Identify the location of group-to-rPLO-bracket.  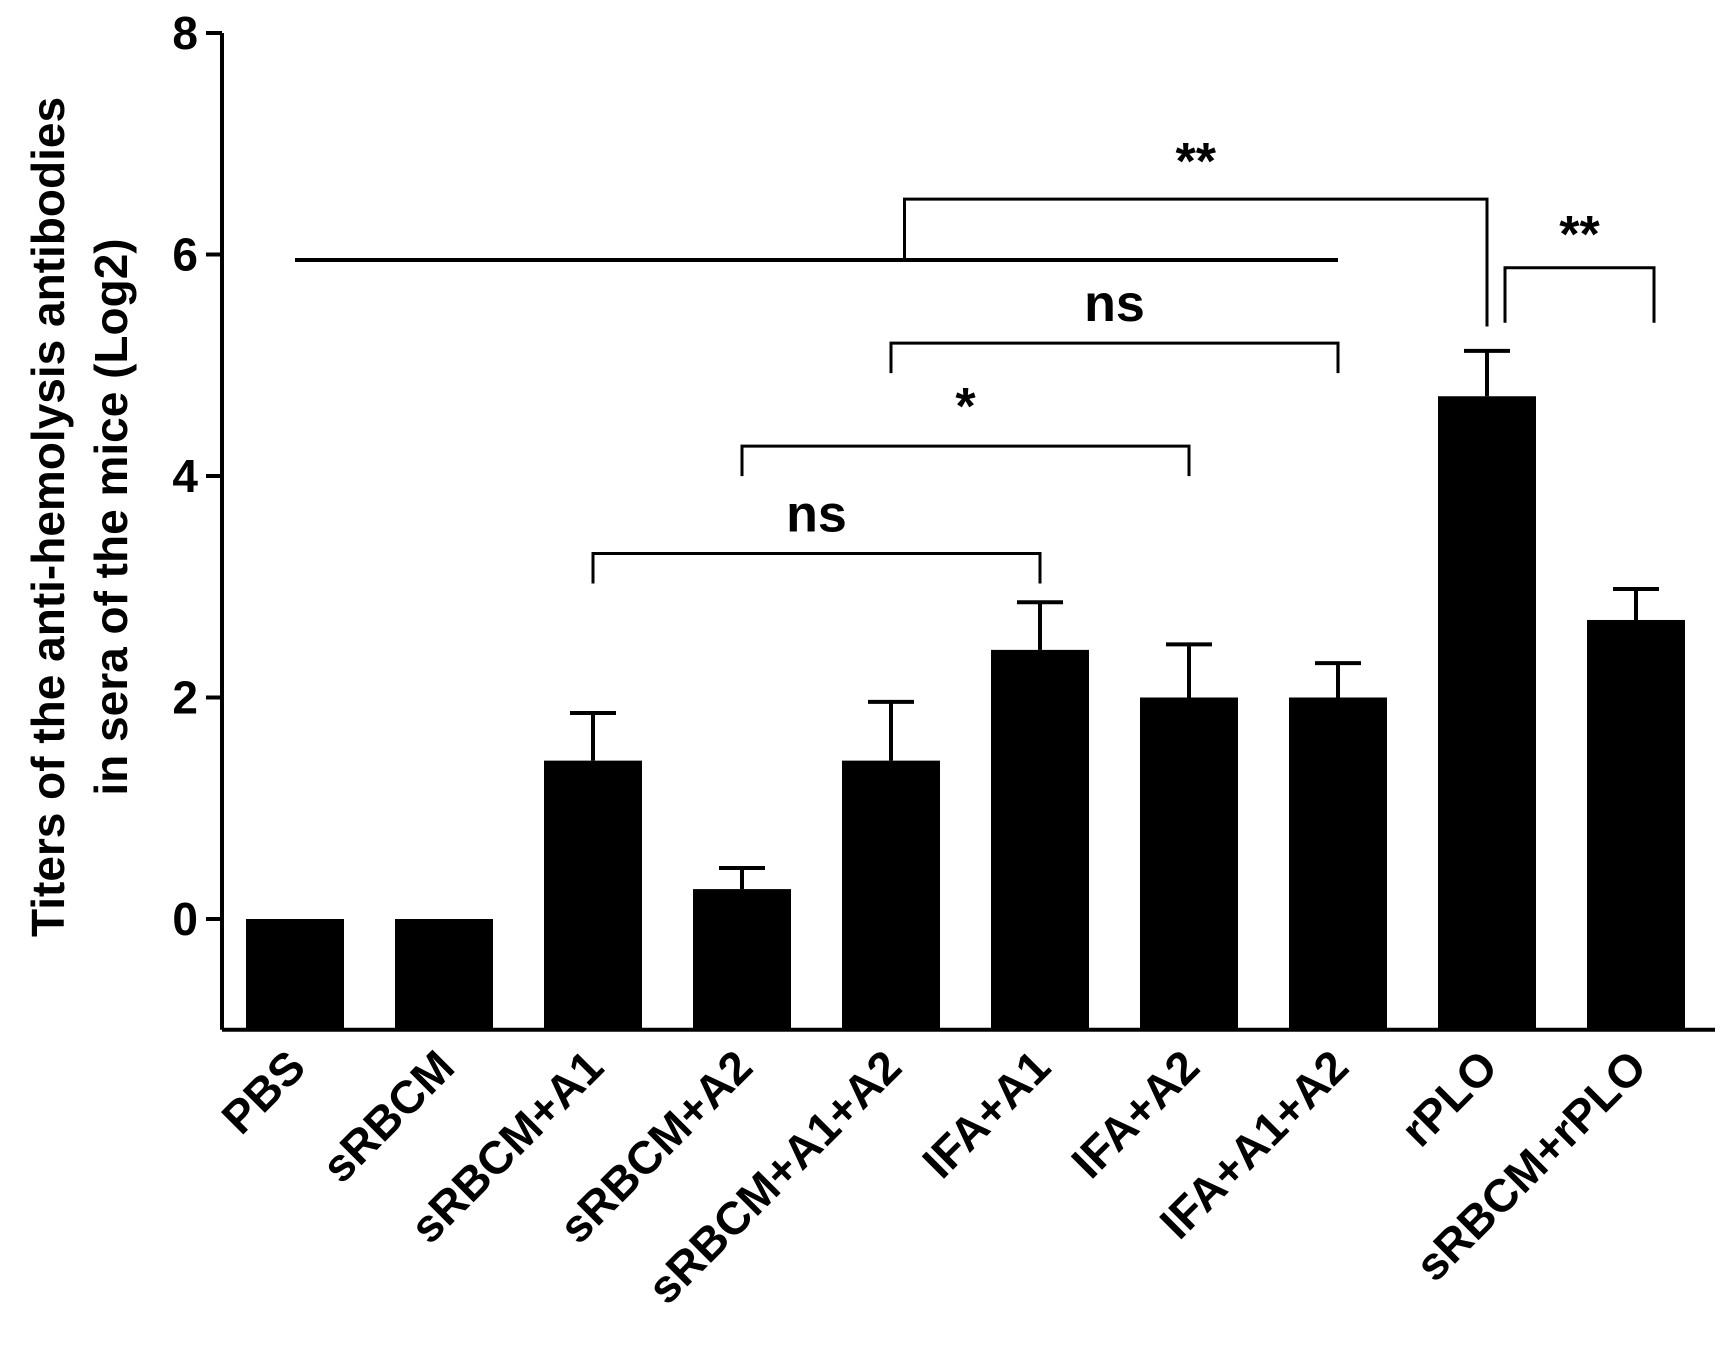
(1196, 262).